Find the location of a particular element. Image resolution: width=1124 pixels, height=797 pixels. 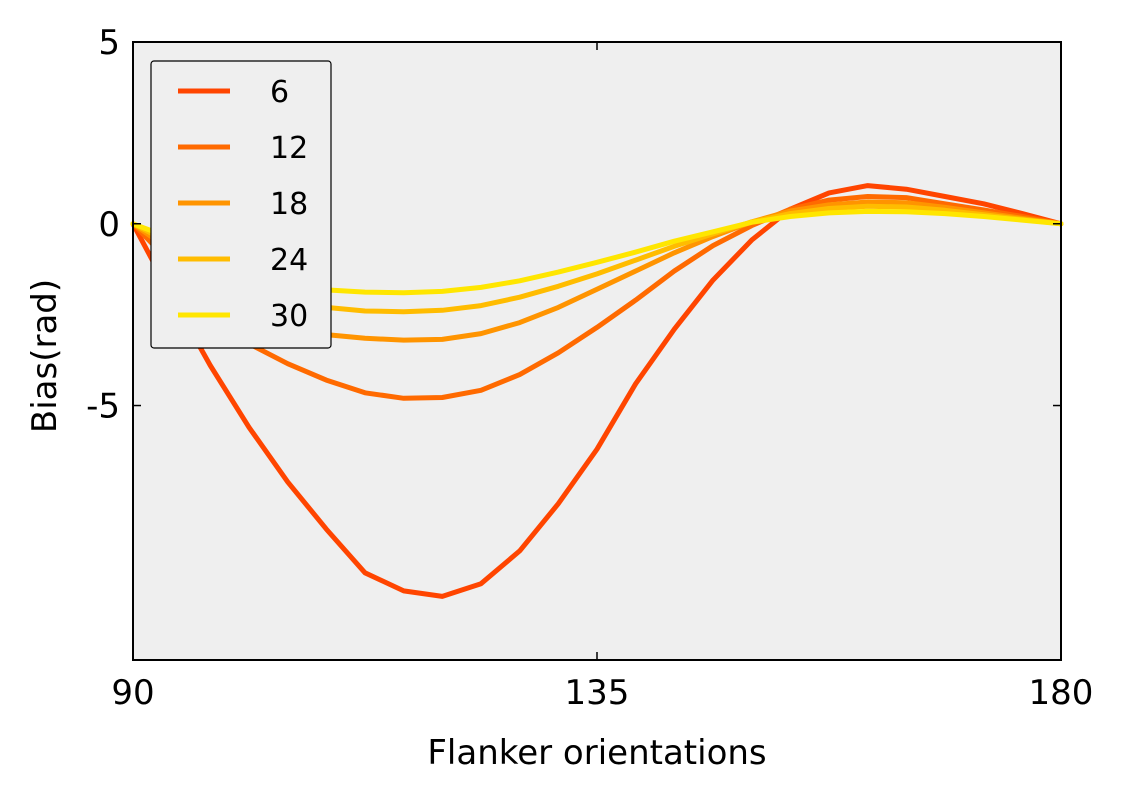

y-axis-label: Bias(rad) is located at coordinates (45, 356).